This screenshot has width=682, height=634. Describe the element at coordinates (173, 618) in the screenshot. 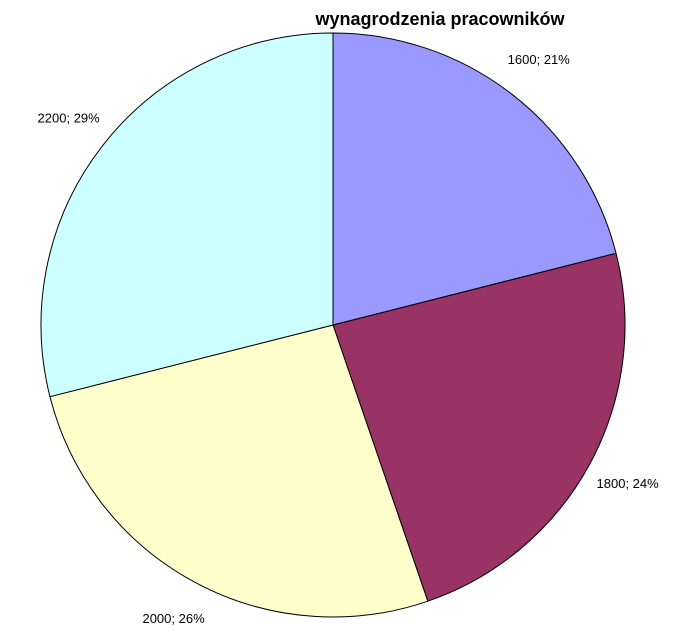

I see `data-label: 2000; 26%` at that location.